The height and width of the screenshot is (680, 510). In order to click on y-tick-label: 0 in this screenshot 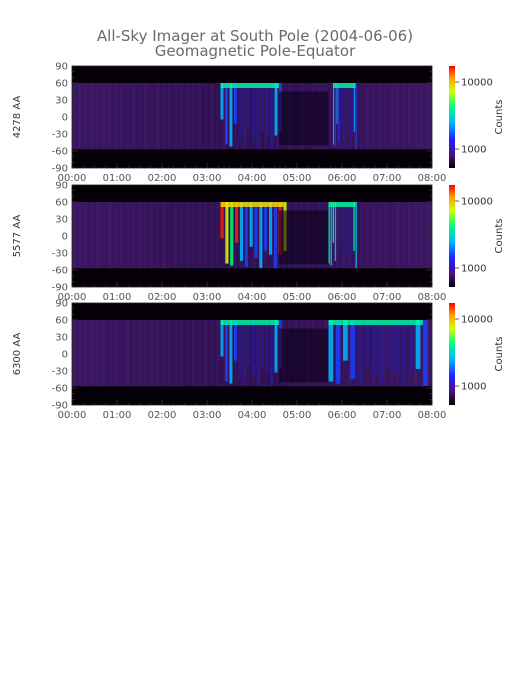, I will do `click(65, 237)`.